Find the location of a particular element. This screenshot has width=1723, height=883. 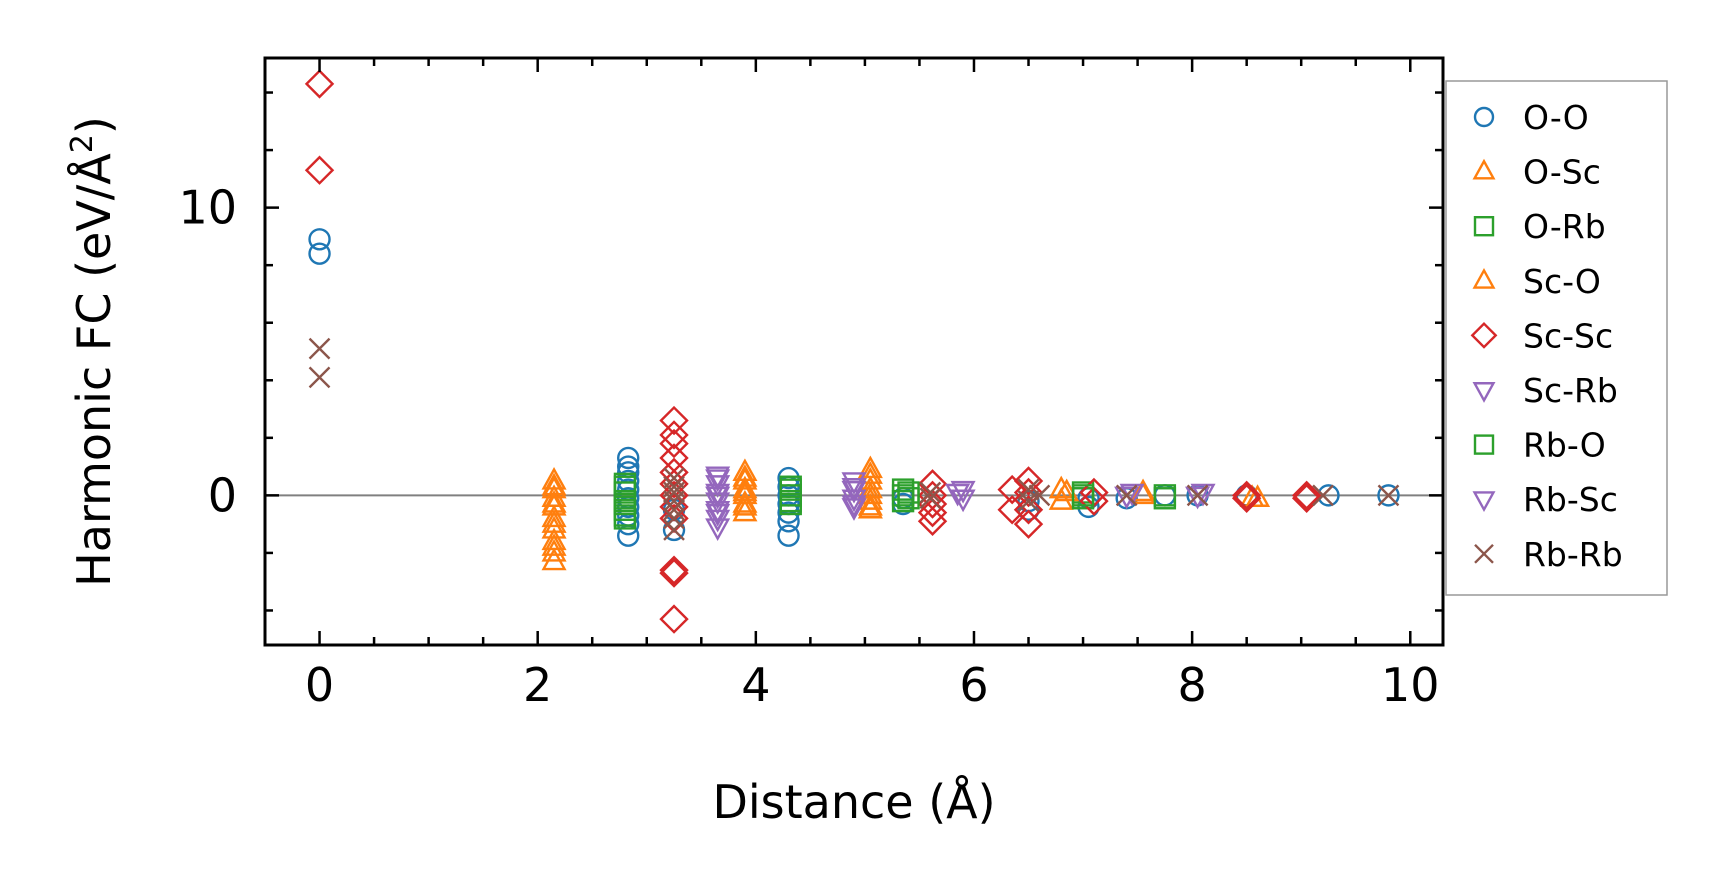

legend-item: Sc-Sc is located at coordinates (1541, 335).